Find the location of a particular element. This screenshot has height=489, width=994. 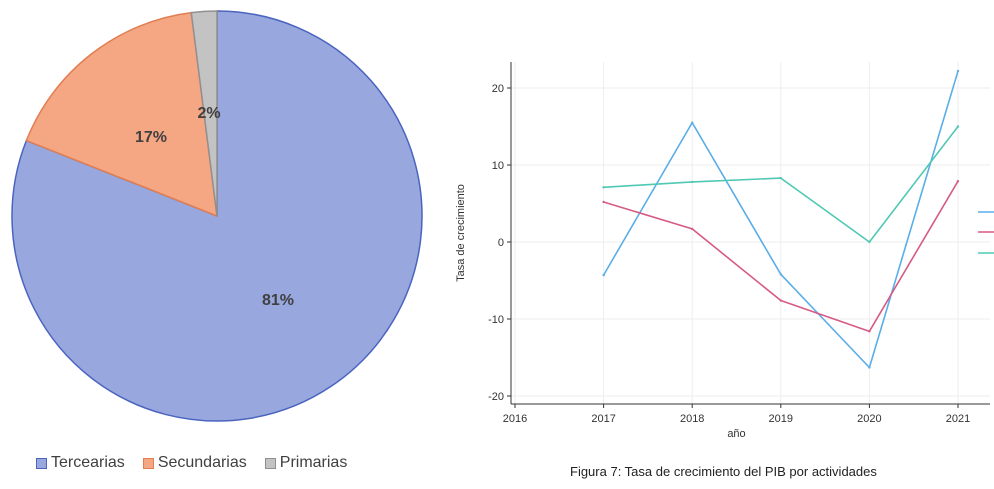

series-2-point-2021 is located at coordinates (958, 126).